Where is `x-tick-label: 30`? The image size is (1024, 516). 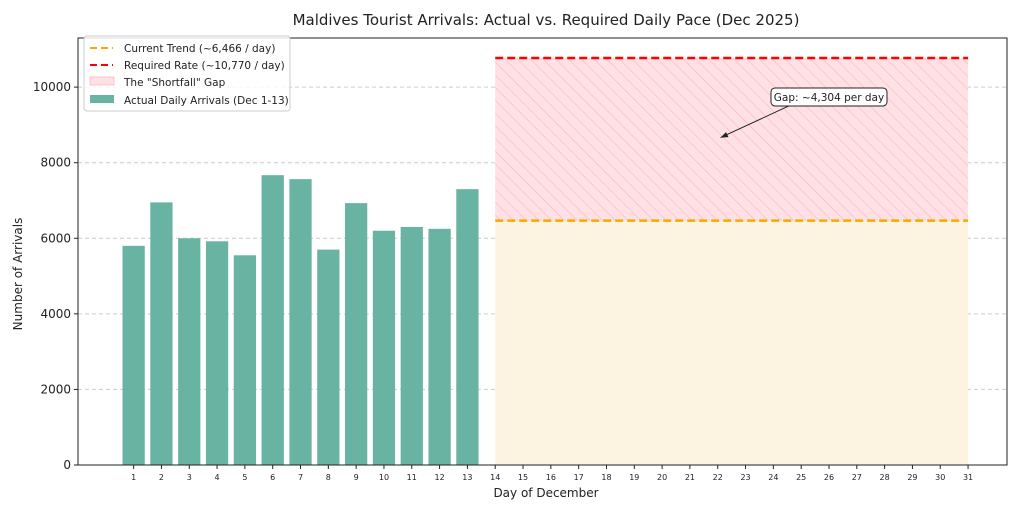
x-tick-label: 30 is located at coordinates (940, 477).